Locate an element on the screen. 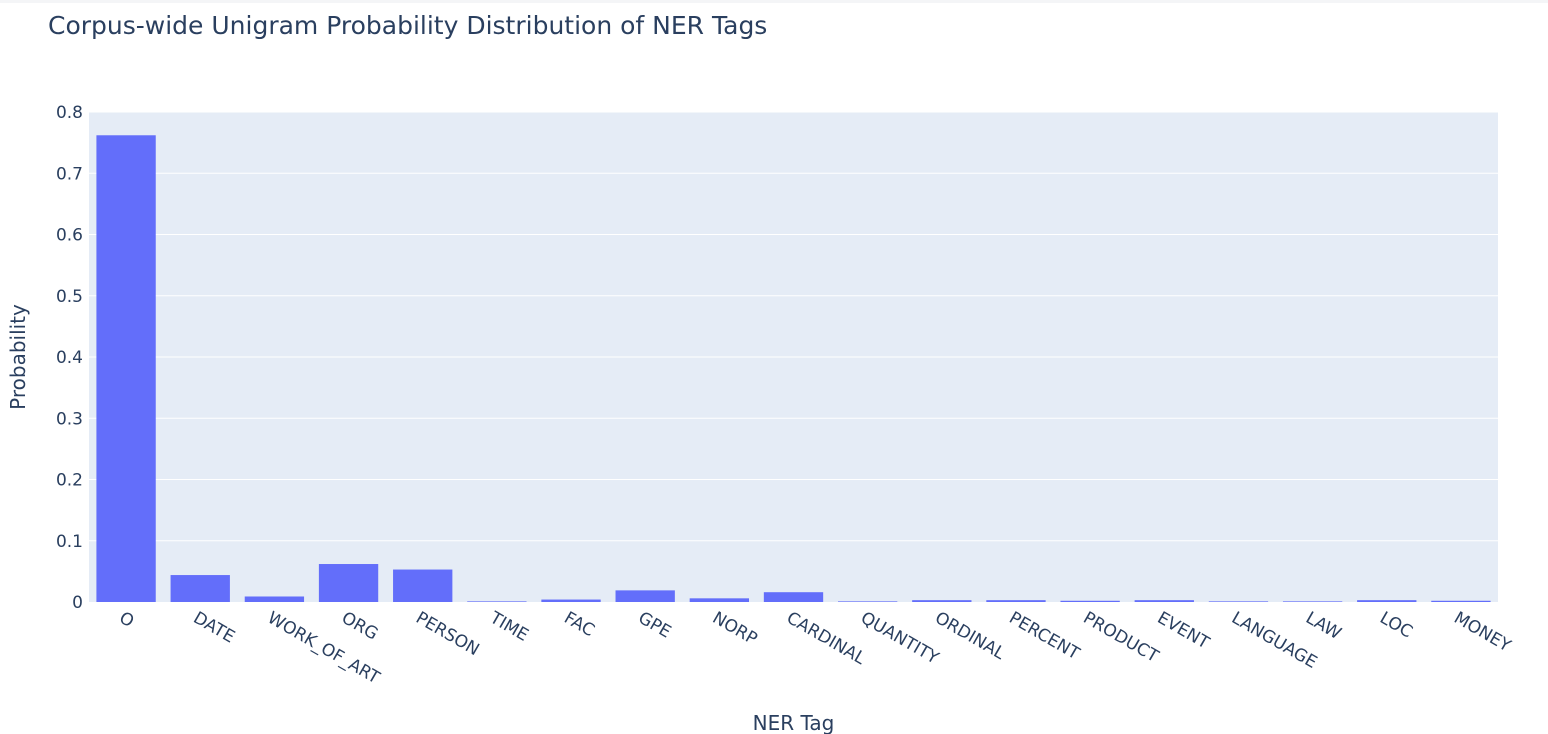 This screenshot has height=734, width=1548. y-tick-label: 0.1 is located at coordinates (69, 542).